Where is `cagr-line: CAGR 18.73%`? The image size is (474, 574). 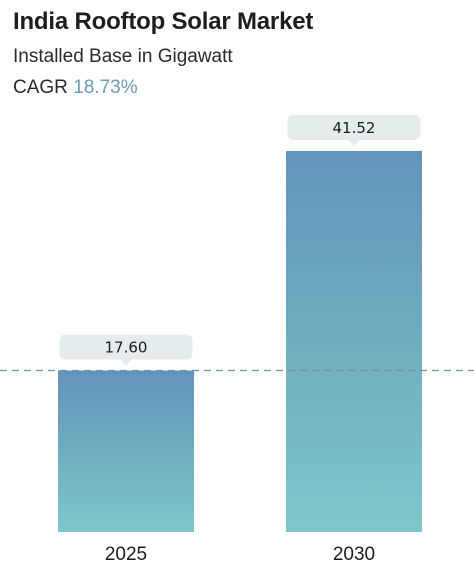 cagr-line: CAGR 18.73% is located at coordinates (75, 88).